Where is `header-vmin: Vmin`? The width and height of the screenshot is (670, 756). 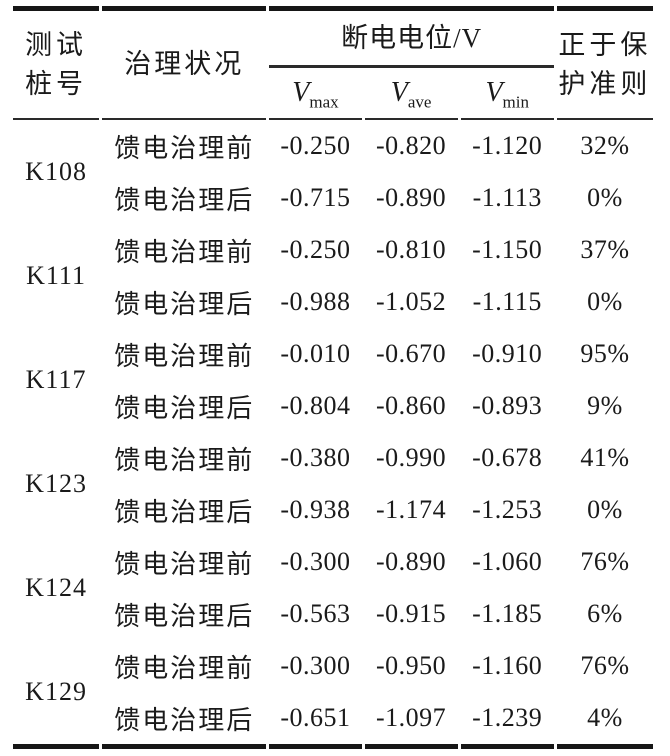 header-vmin: Vmin is located at coordinates (507, 94).